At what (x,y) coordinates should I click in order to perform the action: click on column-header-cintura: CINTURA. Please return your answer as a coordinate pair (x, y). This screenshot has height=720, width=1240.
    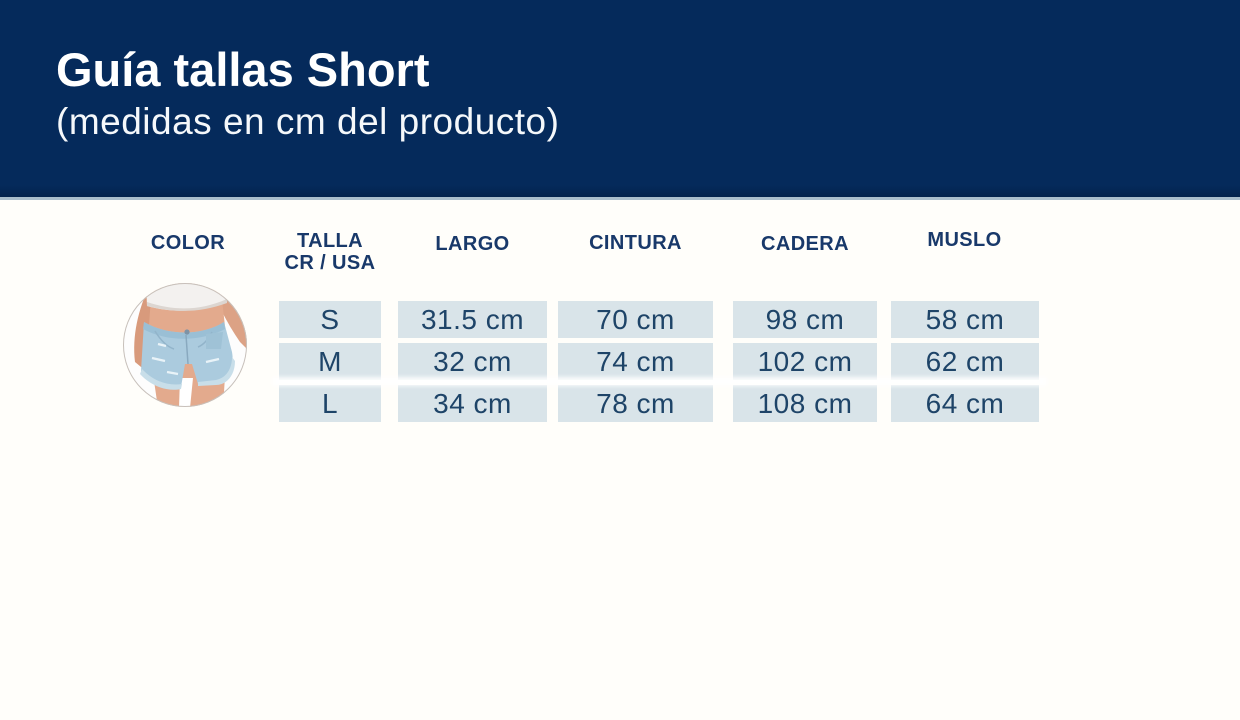
    Looking at the image, I should click on (635, 243).